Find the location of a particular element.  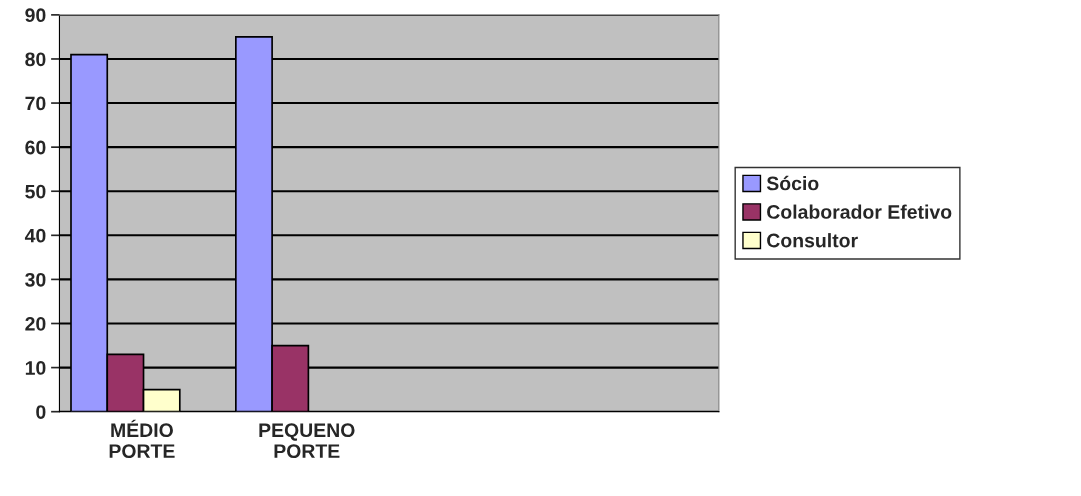

y-tick-label: 50 is located at coordinates (35, 191).